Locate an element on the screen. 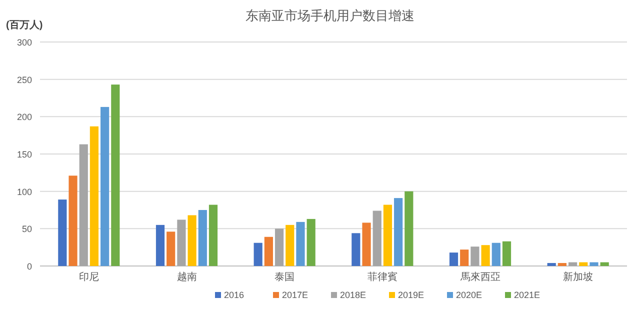  x-tick-label: 菲律賓 is located at coordinates (382, 277).